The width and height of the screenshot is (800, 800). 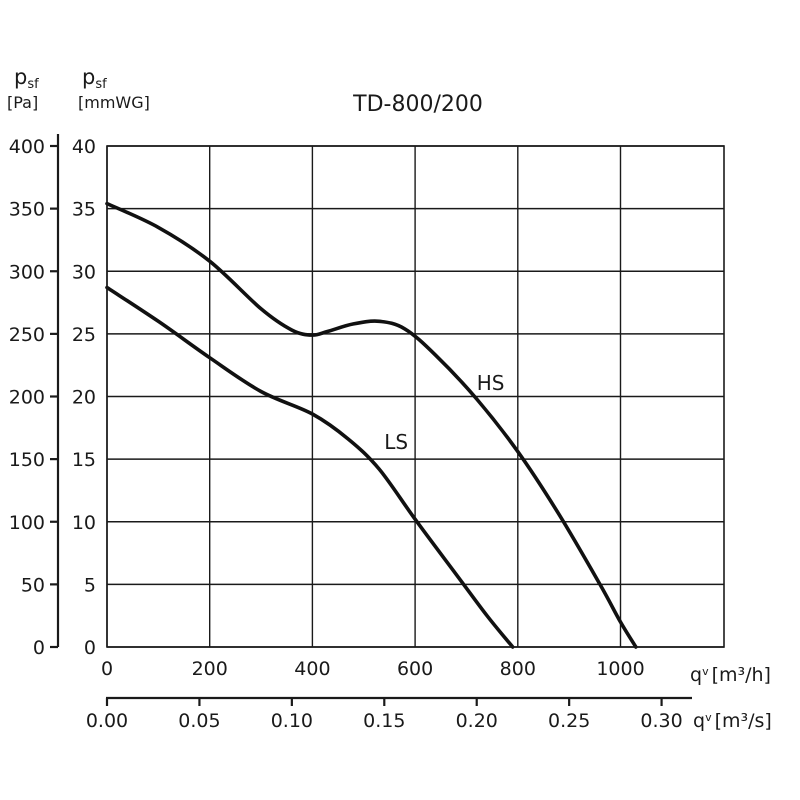 What do you see at coordinates (210, 669) in the screenshot?
I see `m3h-tick-label-200: 200` at bounding box center [210, 669].